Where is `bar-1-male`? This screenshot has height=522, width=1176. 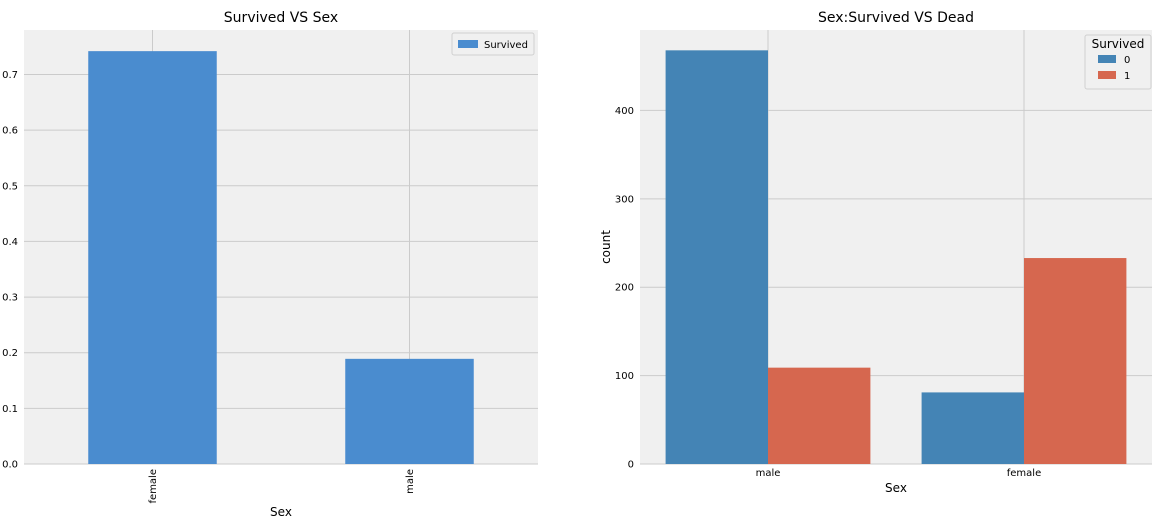
bar-1-male is located at coordinates (819, 415).